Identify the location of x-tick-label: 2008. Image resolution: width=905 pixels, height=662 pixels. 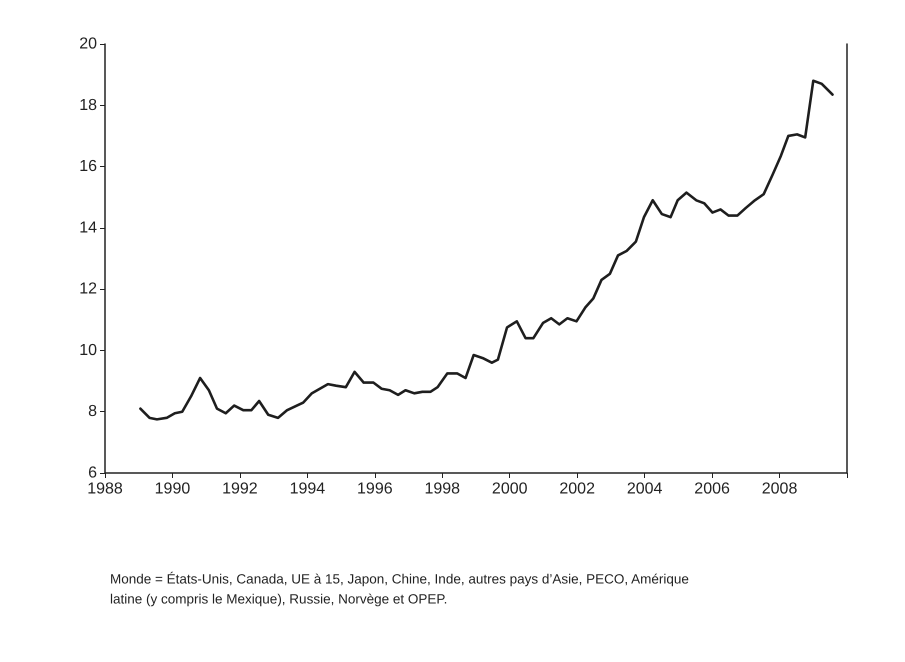
(780, 489).